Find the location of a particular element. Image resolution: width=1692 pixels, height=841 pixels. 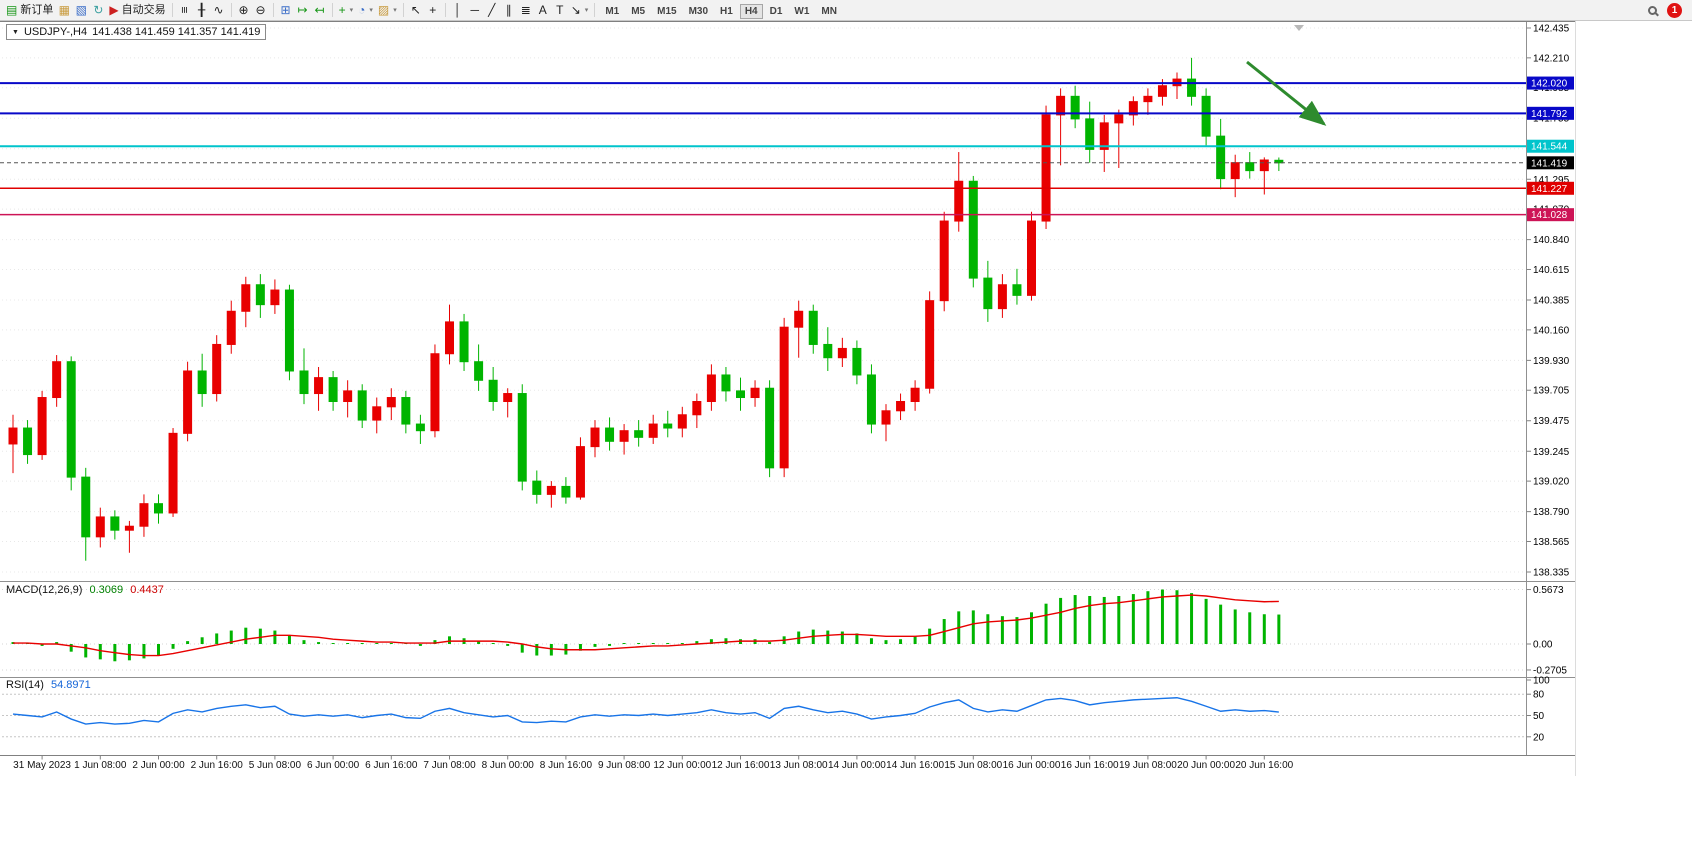

text-button: A is located at coordinates (543, 10).